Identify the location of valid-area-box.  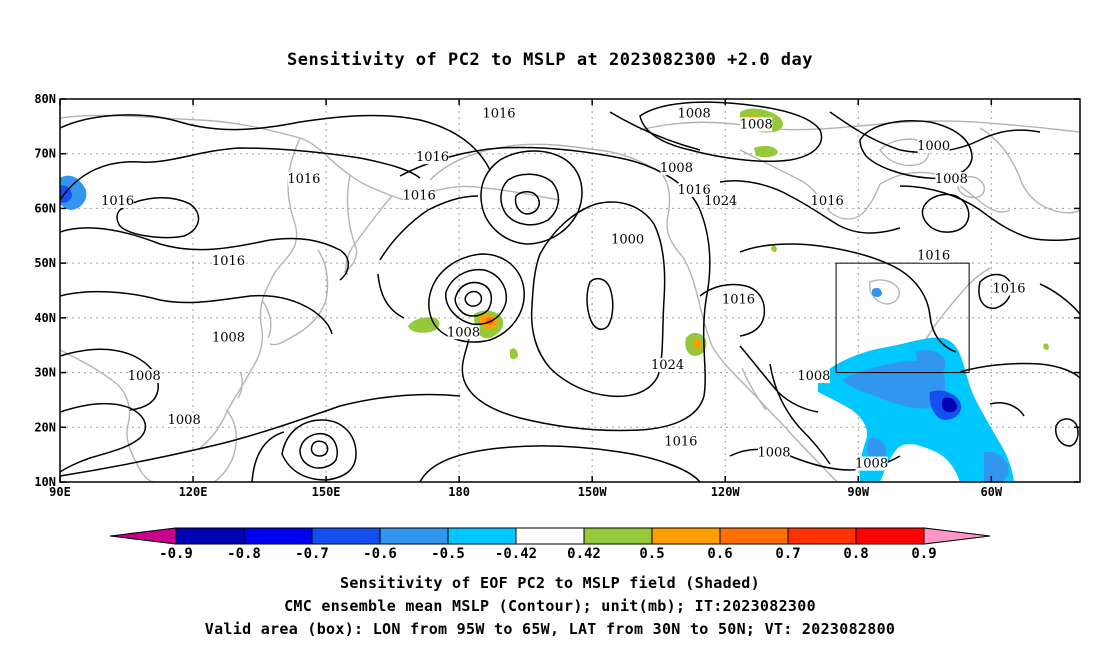
(902, 318).